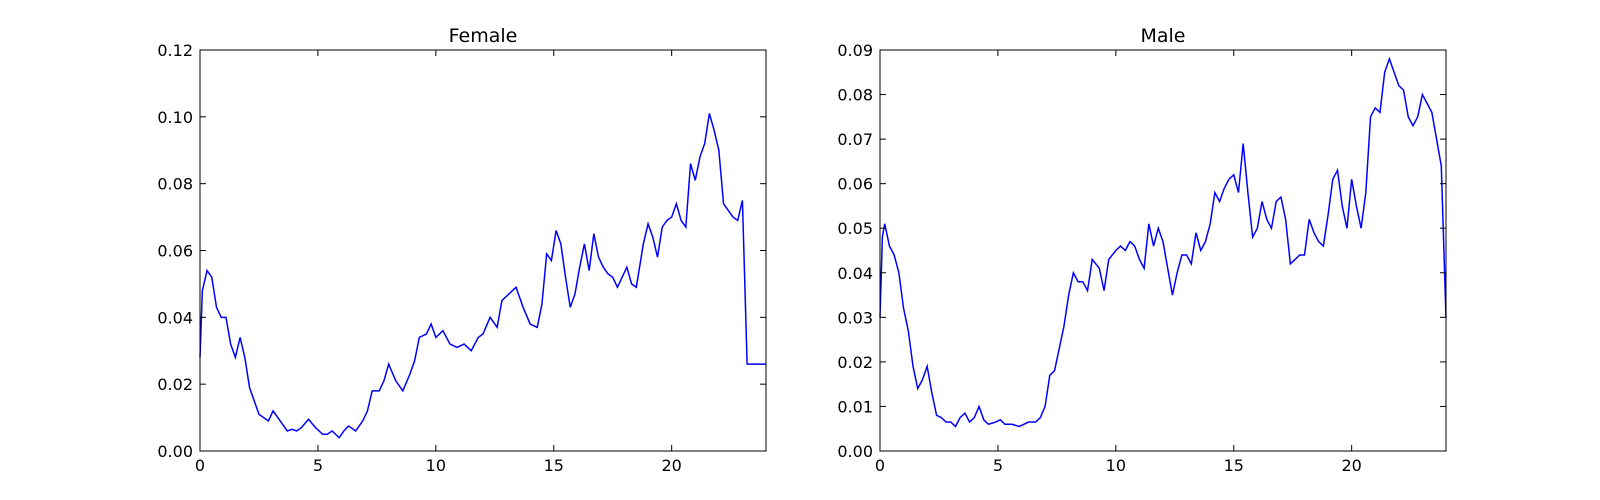  What do you see at coordinates (175, 184) in the screenshot?
I see `female-ytick-label: 0.08` at bounding box center [175, 184].